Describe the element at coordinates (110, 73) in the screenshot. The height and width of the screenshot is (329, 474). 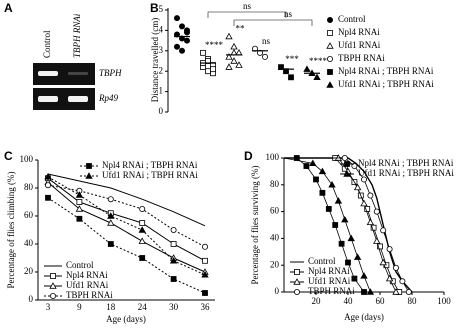
I see `band-label: TBPH` at that location.